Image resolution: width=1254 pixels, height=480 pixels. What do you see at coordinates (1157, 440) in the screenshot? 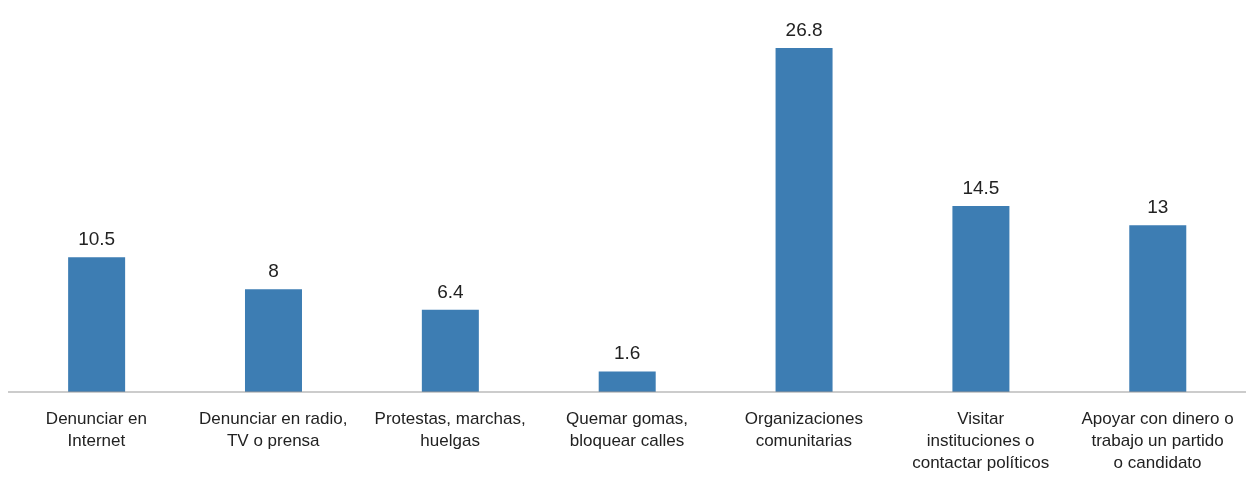
I see `x-tick-label: Apoyar con dinero o trabajo un partido o candidato` at bounding box center [1157, 440].